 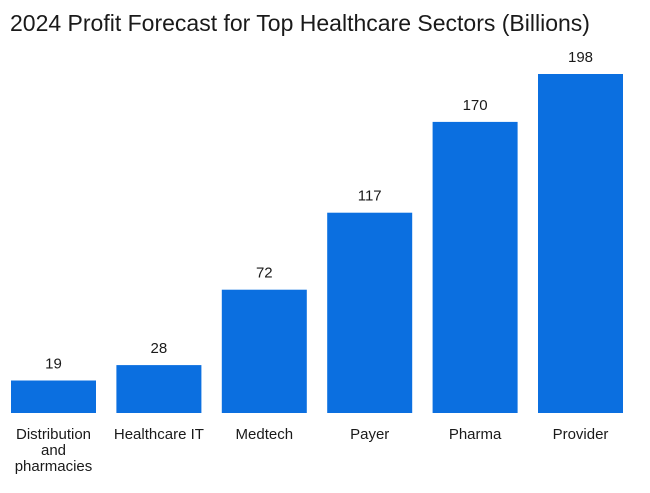 I want to click on value-label: 72, so click(x=264, y=273).